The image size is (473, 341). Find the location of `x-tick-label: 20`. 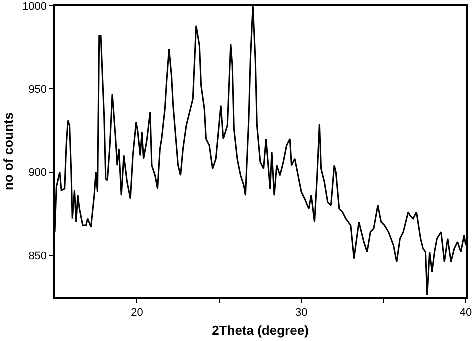

x-tick-label: 20 is located at coordinates (137, 312).